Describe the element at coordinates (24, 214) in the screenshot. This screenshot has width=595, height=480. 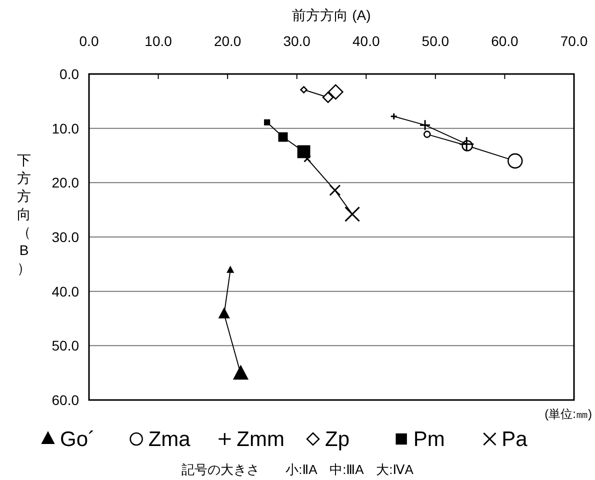
I see `y-axis-title: 下方方向（B）` at that location.